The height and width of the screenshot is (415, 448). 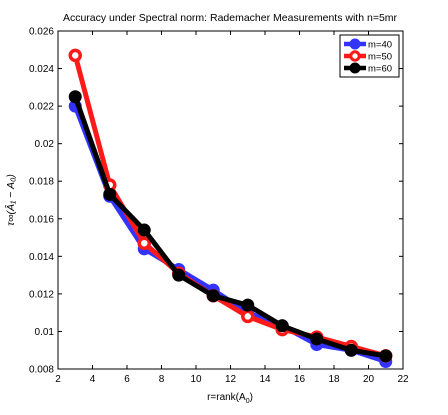 I want to click on legend: m=40m=50m=60, so click(x=369, y=56).